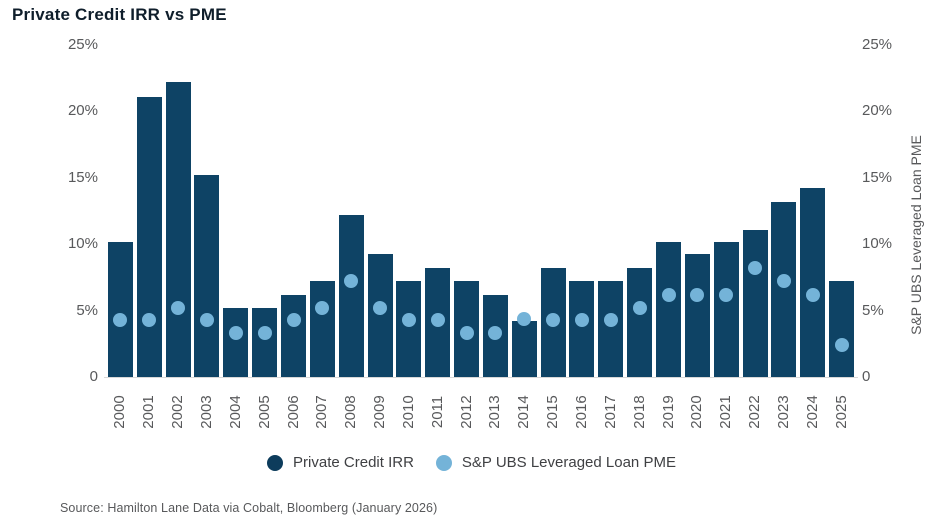 Image resolution: width=943 pixels, height=528 pixels. I want to click on pme-dot-2008, so click(351, 281).